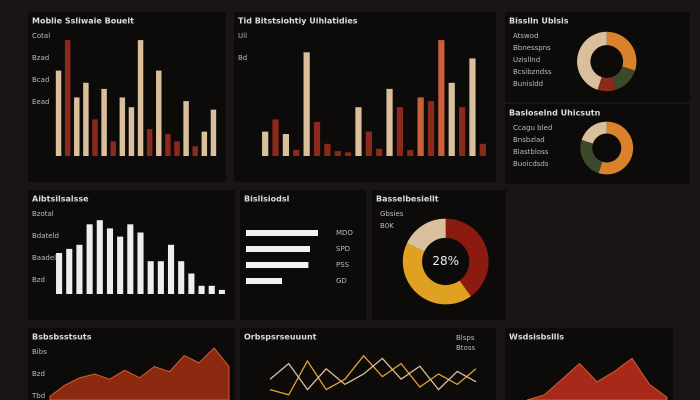 The image size is (700, 400). What do you see at coordinates (41, 36) in the screenshot?
I see `side-label: Cotal` at bounding box center [41, 36].